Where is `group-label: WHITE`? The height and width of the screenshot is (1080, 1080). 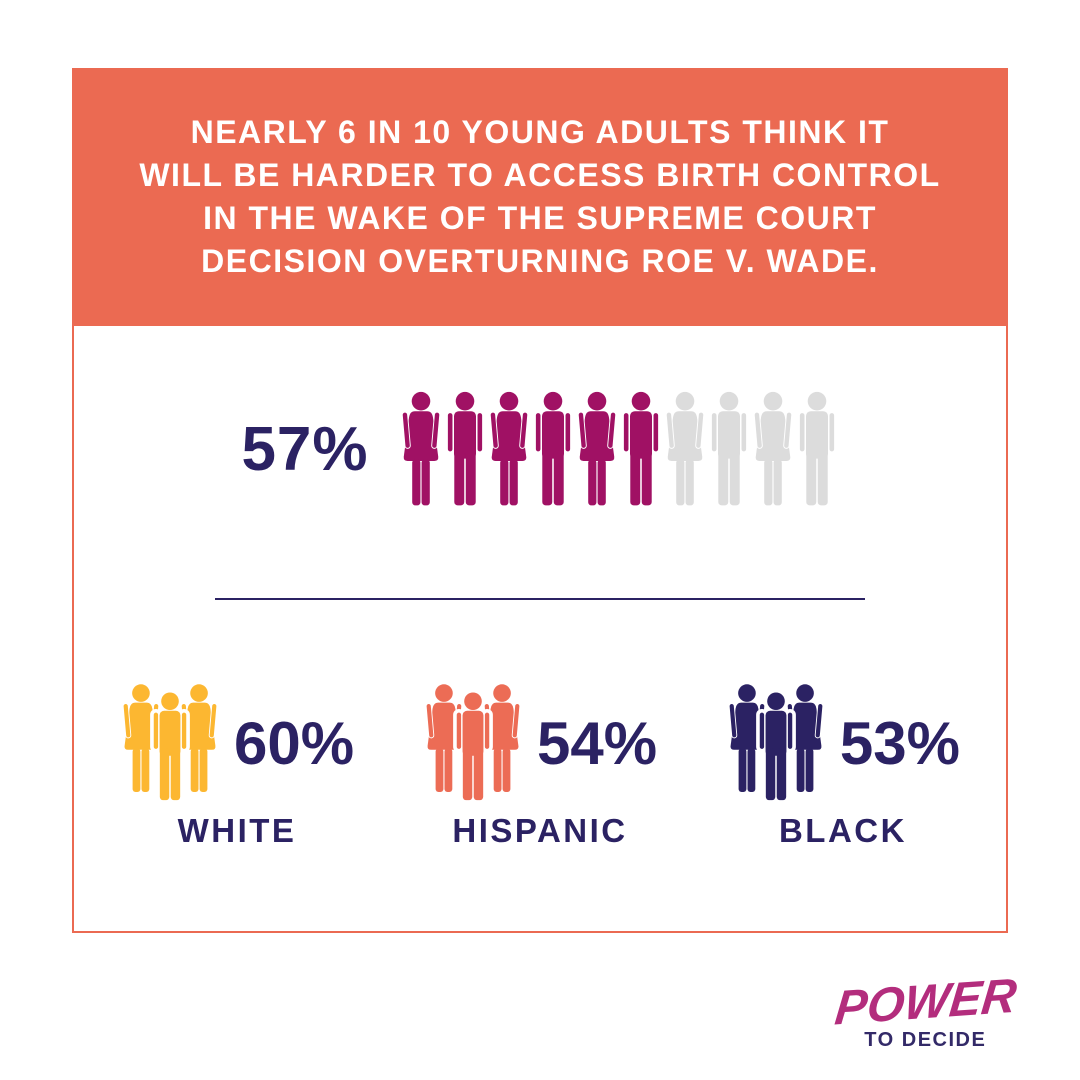 group-label: WHITE is located at coordinates (237, 830).